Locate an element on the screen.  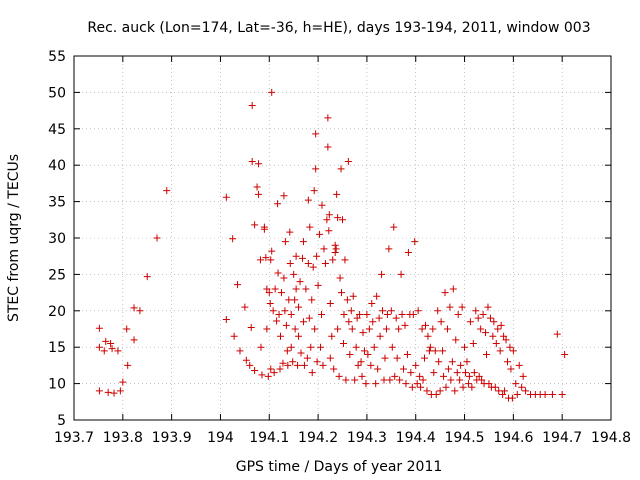
x-tick-label: 193.8 is located at coordinates (123, 438).